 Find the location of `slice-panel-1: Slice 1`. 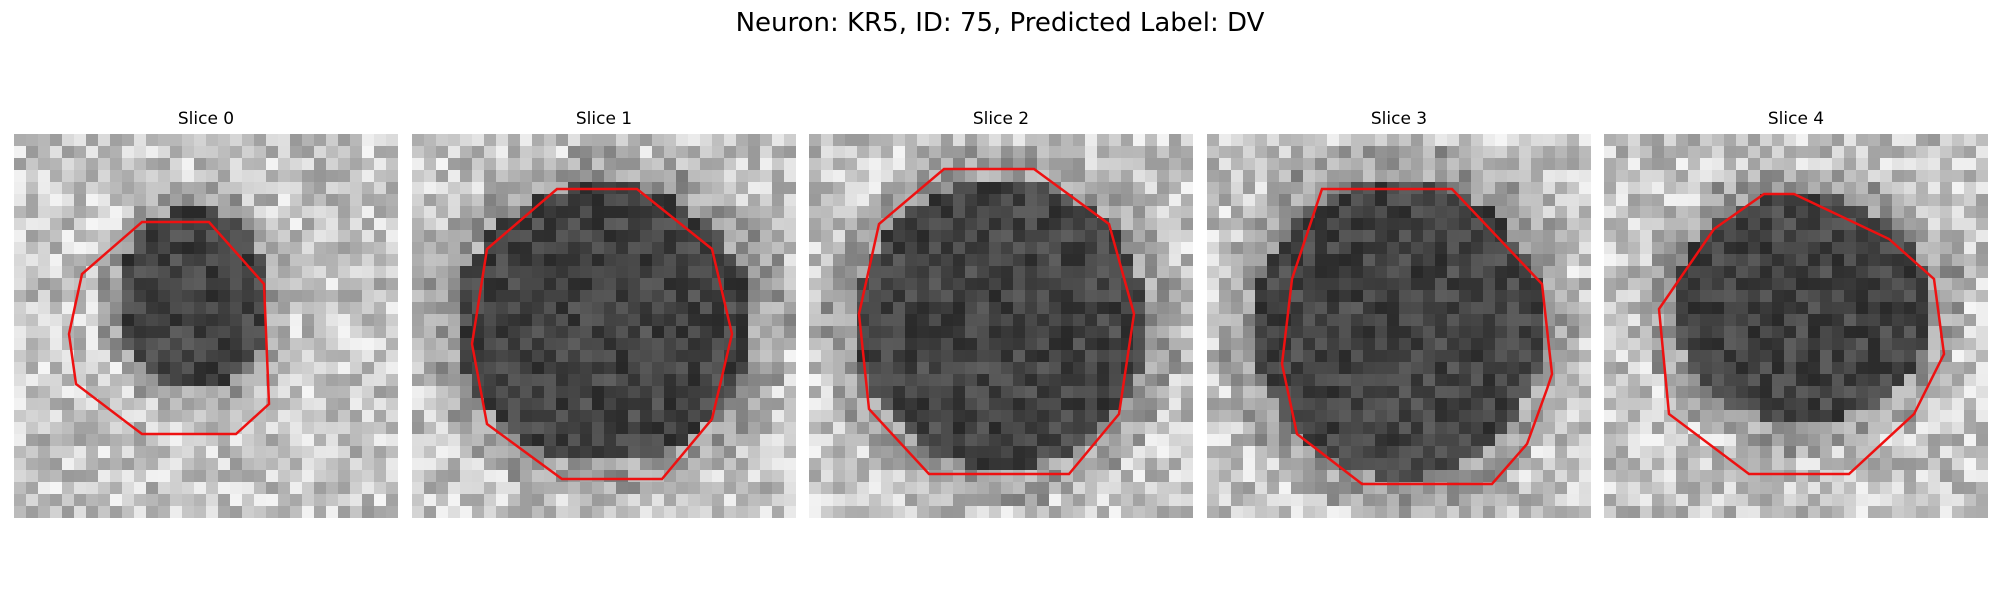

slice-panel-1: Slice 1 is located at coordinates (604, 313).